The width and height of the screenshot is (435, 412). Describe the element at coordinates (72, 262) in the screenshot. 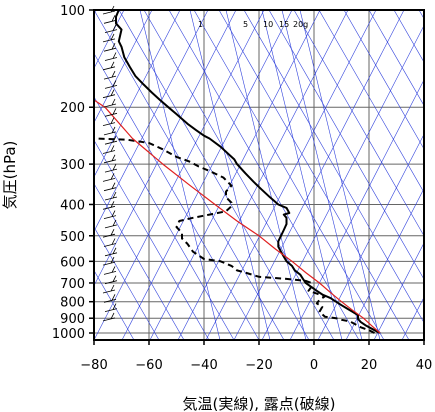

I see `y-tick-label: 600` at that location.